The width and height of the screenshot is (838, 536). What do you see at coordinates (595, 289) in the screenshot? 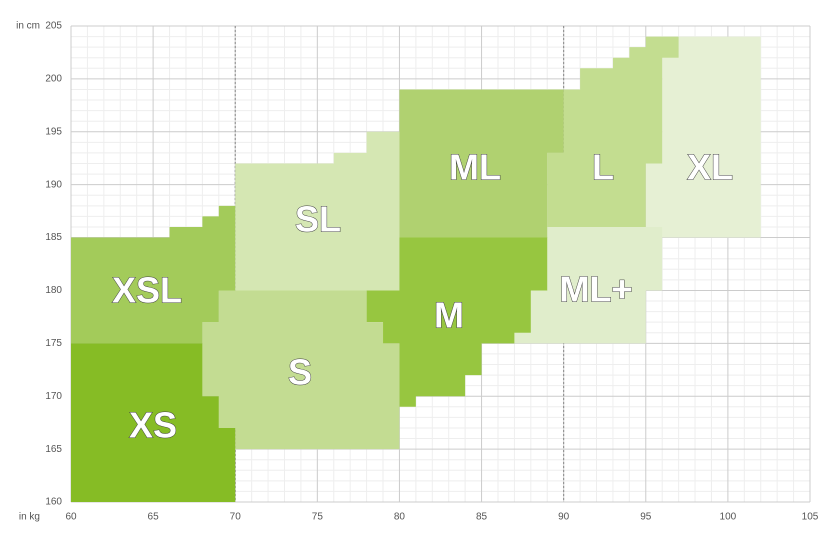
I see `region-label: ML+` at bounding box center [595, 289].